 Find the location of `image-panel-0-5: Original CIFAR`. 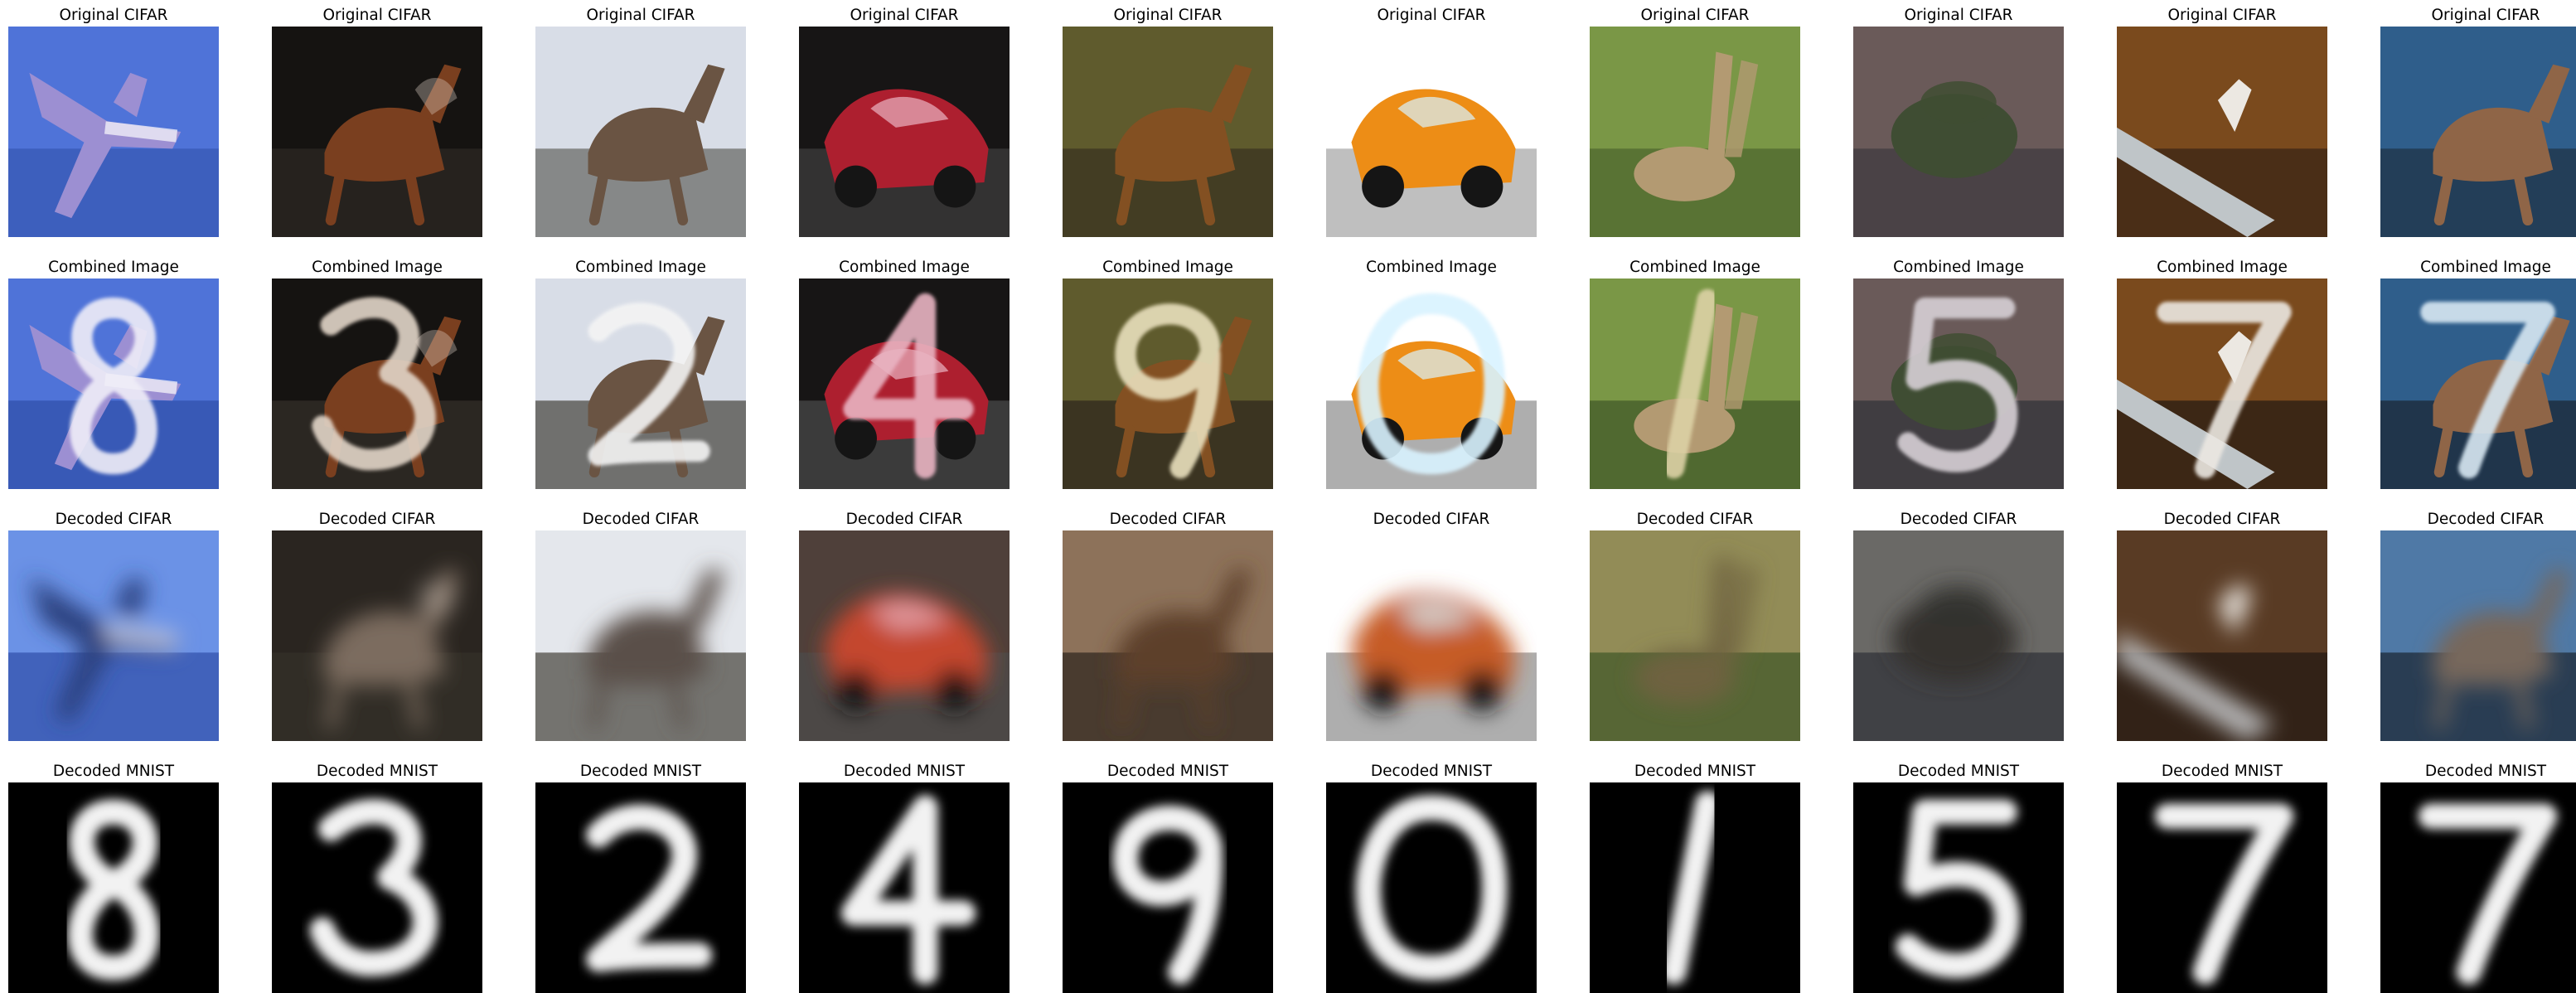

image-panel-0-5: Original CIFAR is located at coordinates (1431, 122).